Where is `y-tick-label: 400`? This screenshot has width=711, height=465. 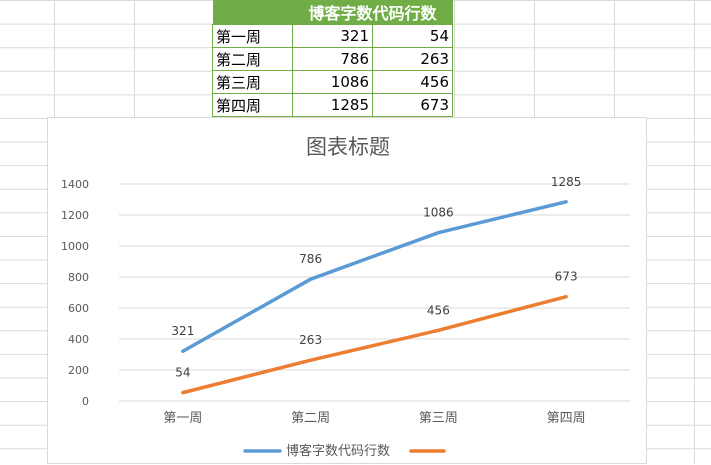 y-tick-label: 400 is located at coordinates (78, 339).